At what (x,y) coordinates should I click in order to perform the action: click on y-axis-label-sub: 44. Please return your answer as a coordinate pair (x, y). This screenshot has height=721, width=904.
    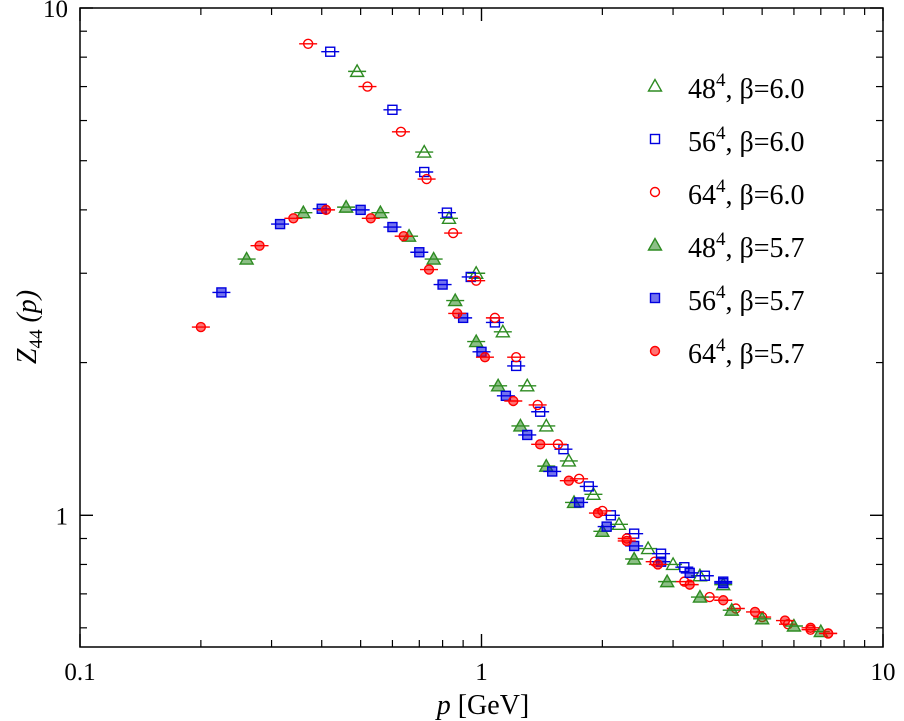
    Looking at the image, I should click on (36, 339).